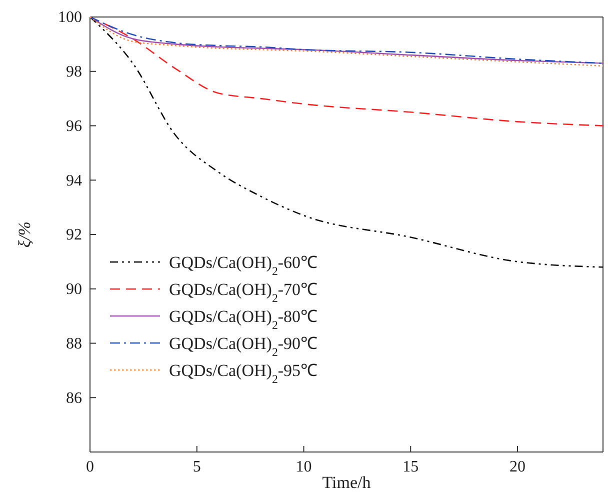  What do you see at coordinates (90, 467) in the screenshot?
I see `x-tick-label: 0` at bounding box center [90, 467].